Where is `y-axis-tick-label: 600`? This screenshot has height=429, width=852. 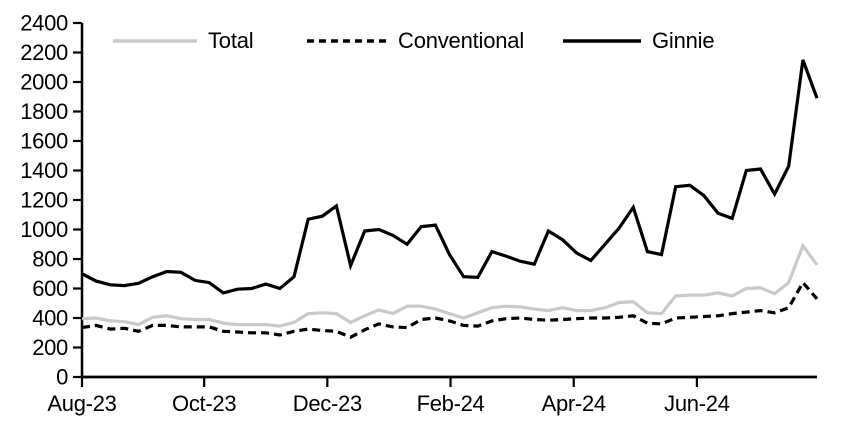 y-axis-tick-label: 600 is located at coordinates (50, 288).